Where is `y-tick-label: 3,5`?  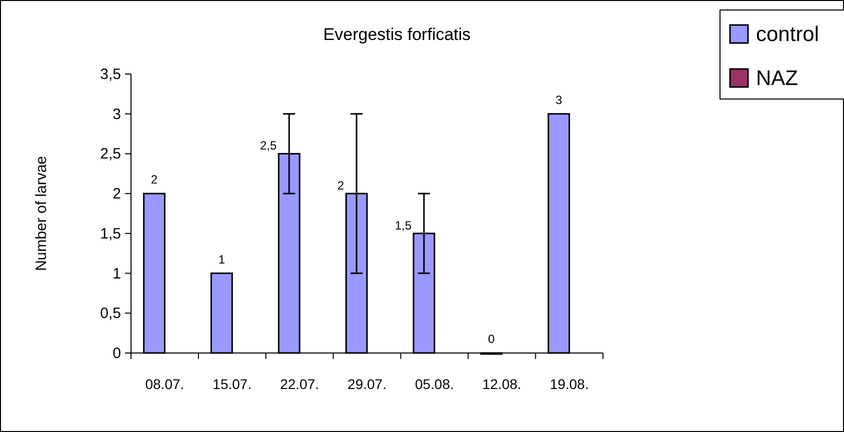
y-tick-label: 3,5 is located at coordinates (110, 74).